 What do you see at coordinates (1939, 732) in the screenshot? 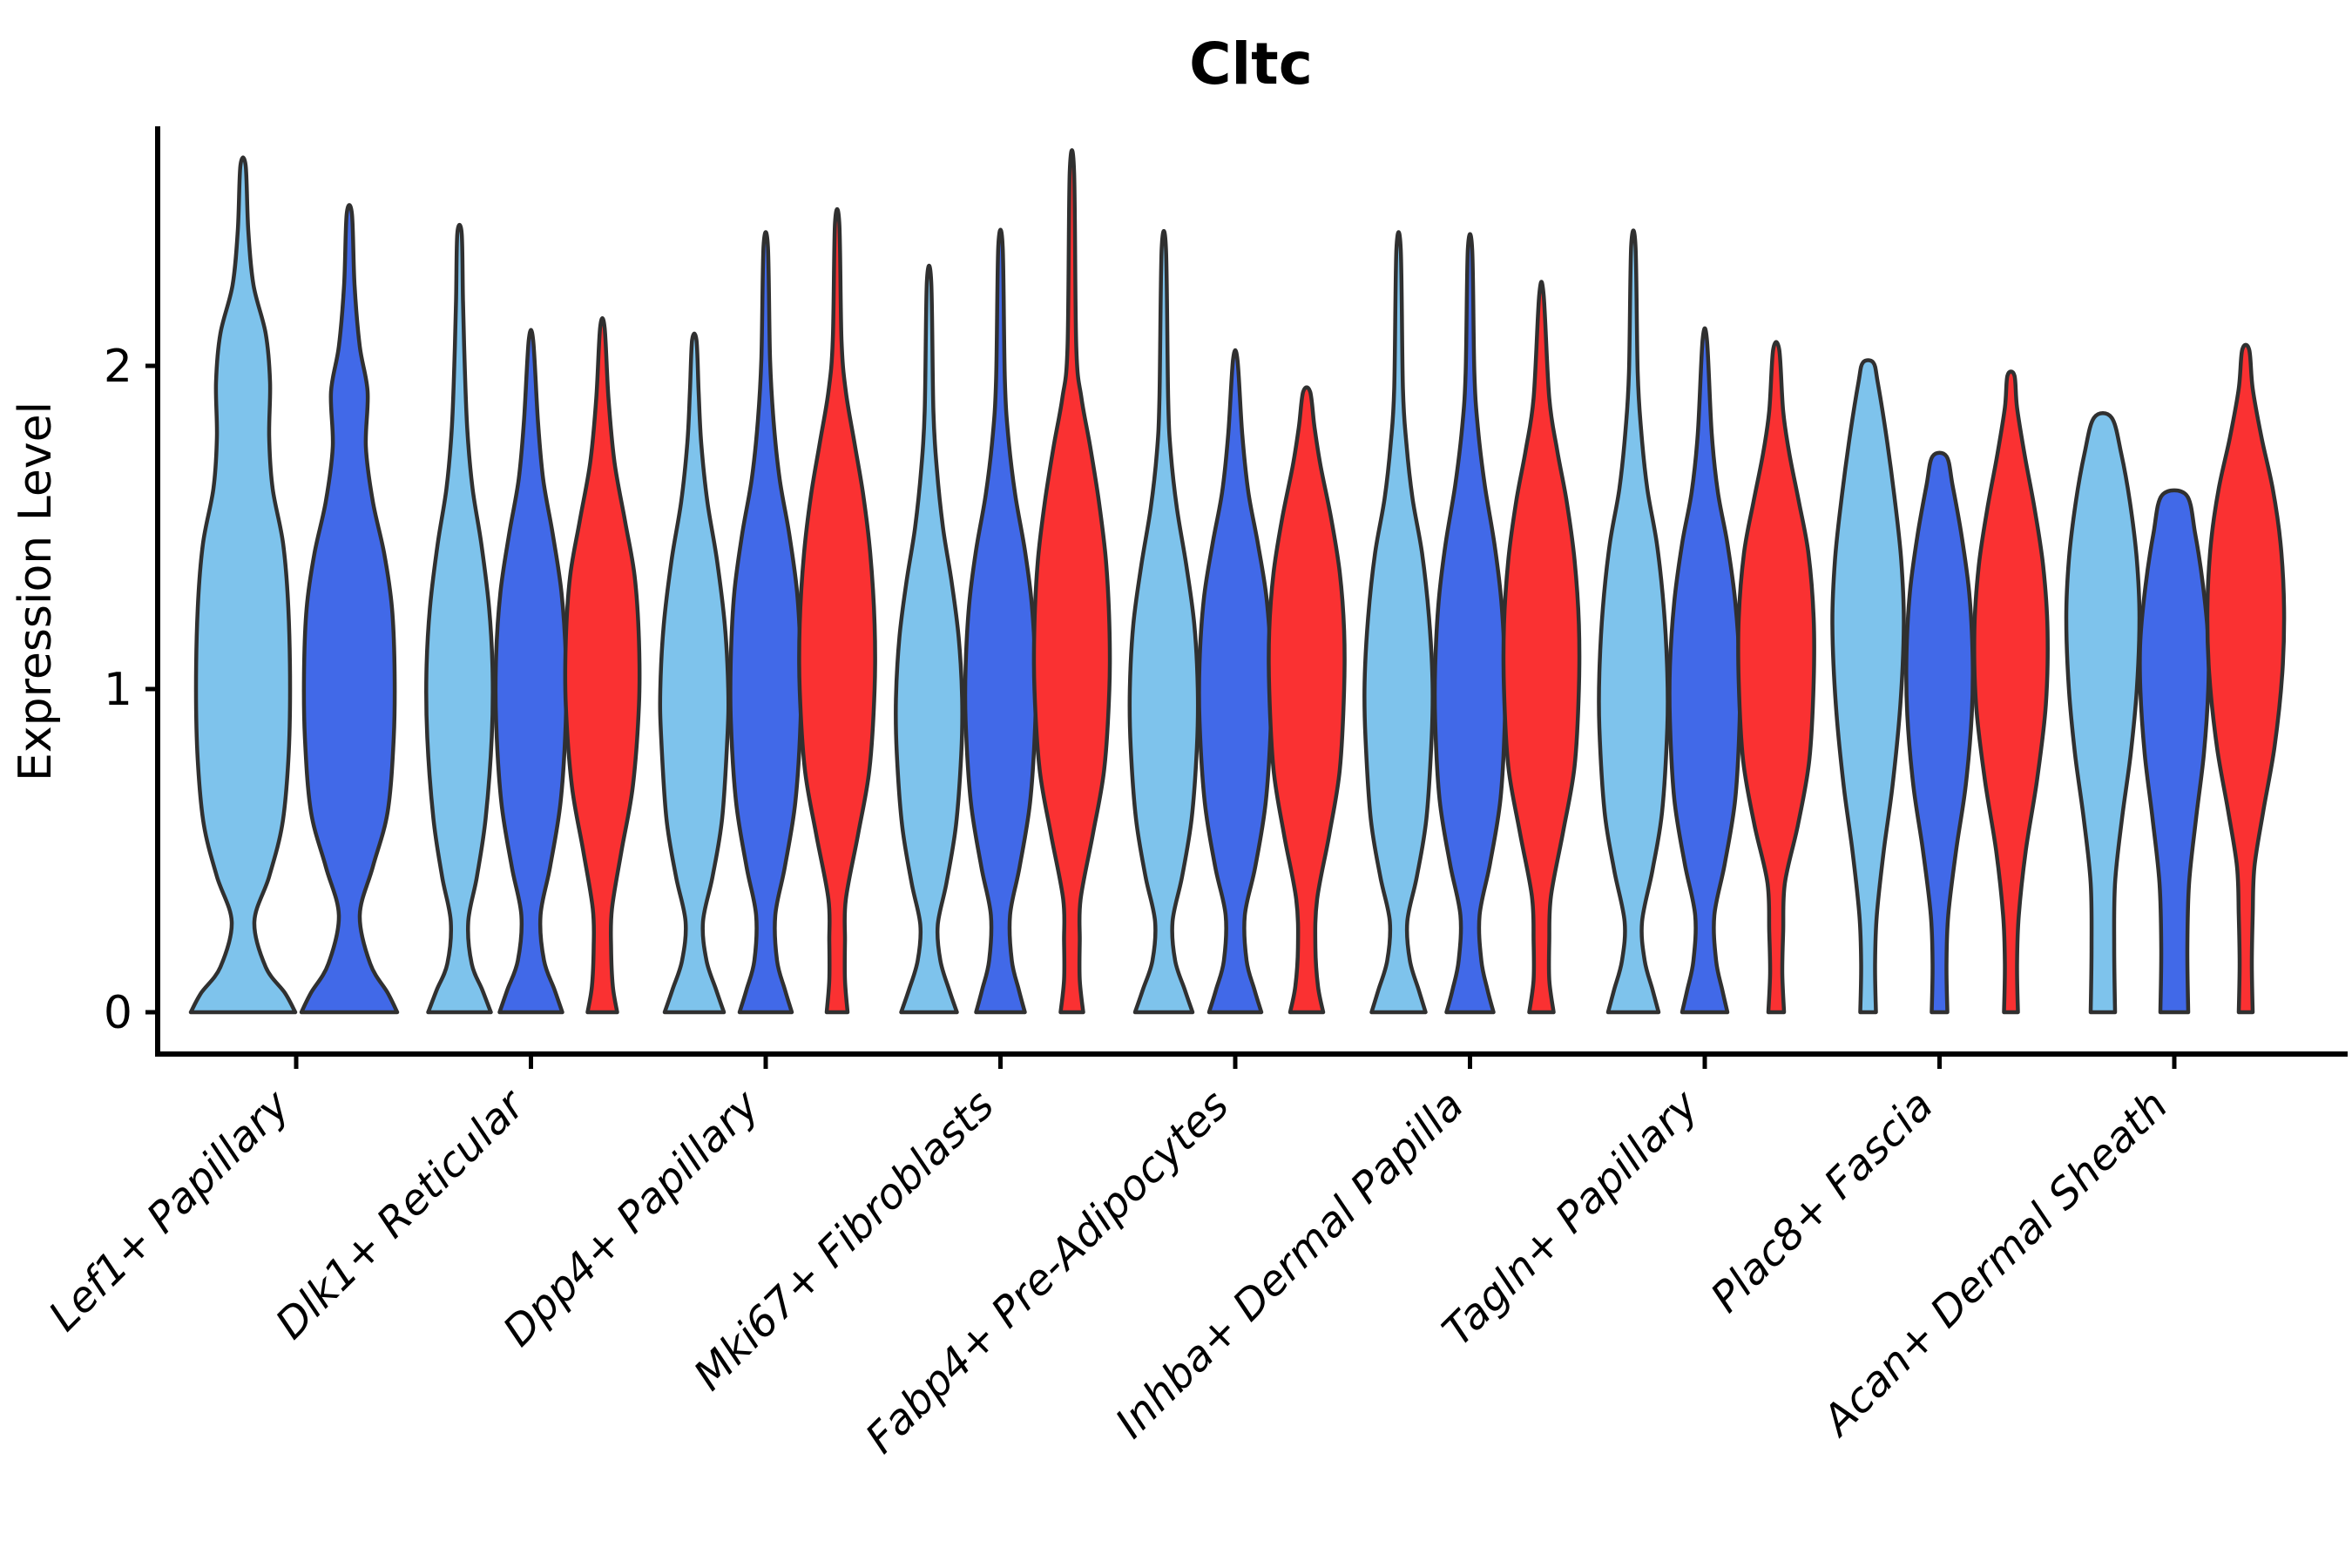
I see `violin-royal-blue-cat7` at bounding box center [1939, 732].